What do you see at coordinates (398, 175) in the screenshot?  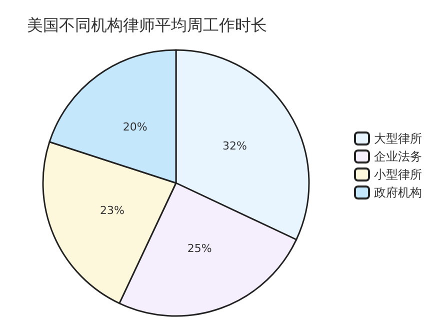 I see `legend-label: 小型律所` at bounding box center [398, 175].